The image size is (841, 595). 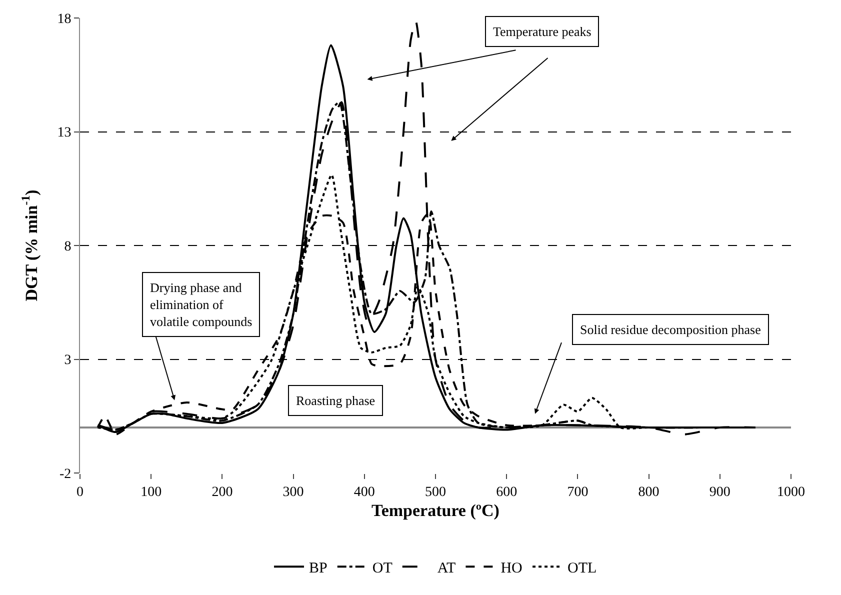 What do you see at coordinates (222, 492) in the screenshot?
I see `x-tick-label: 200` at bounding box center [222, 492].